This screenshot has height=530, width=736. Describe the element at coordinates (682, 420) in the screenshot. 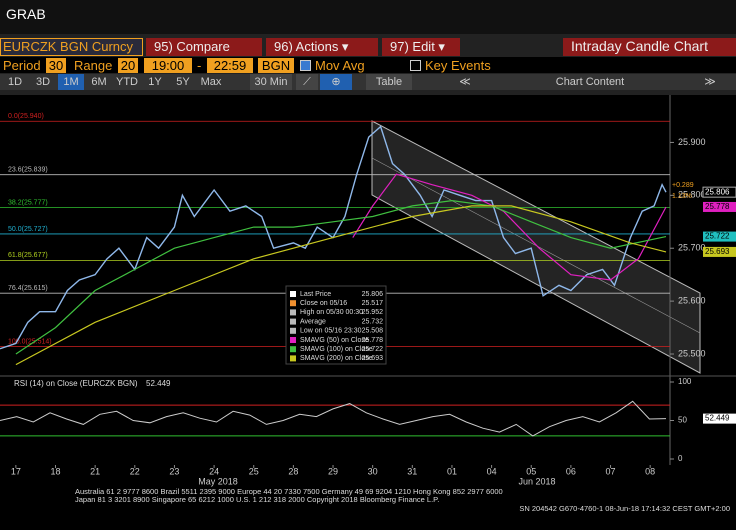

I see `y-tick-label: 50` at that location.